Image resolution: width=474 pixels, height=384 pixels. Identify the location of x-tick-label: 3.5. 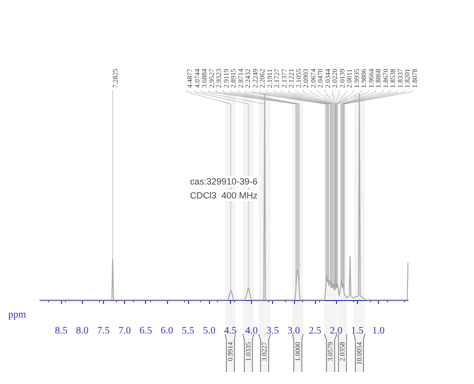
(272, 331).